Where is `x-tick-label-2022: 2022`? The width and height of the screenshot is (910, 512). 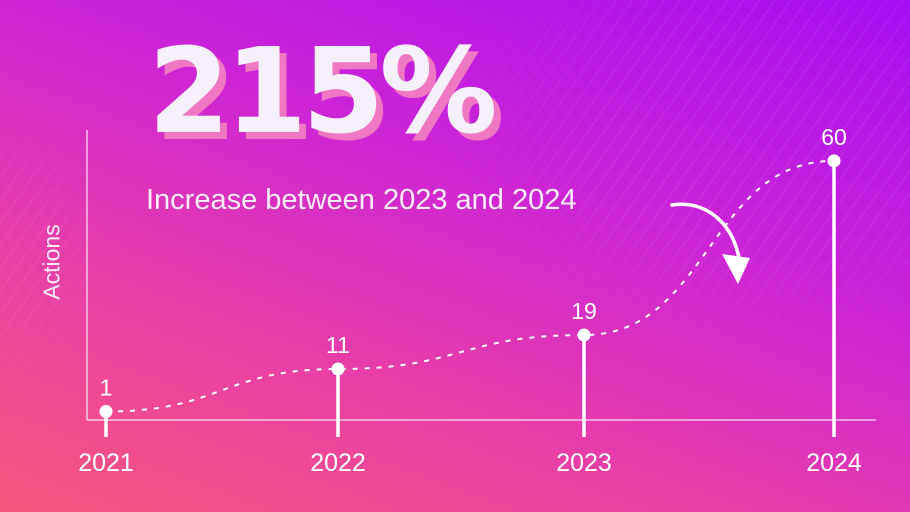 x-tick-label-2022: 2022 is located at coordinates (338, 463).